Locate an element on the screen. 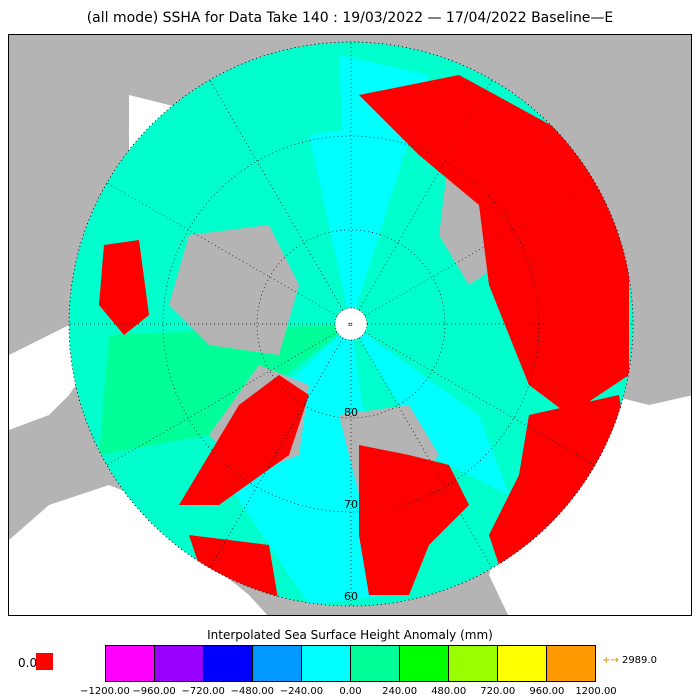  max-value-indicator: +→ 2989.0 is located at coordinates (629, 660).